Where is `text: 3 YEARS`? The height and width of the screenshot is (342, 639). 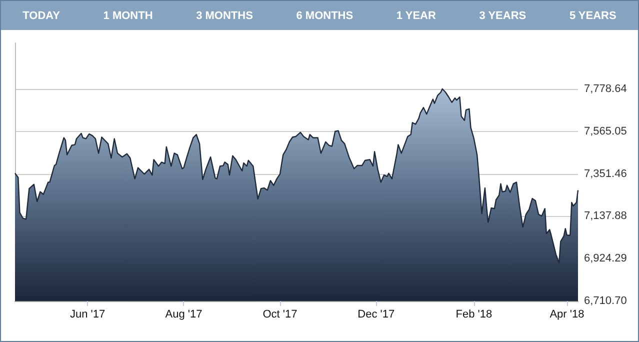
text: 3 YEARS is located at coordinates (503, 16).